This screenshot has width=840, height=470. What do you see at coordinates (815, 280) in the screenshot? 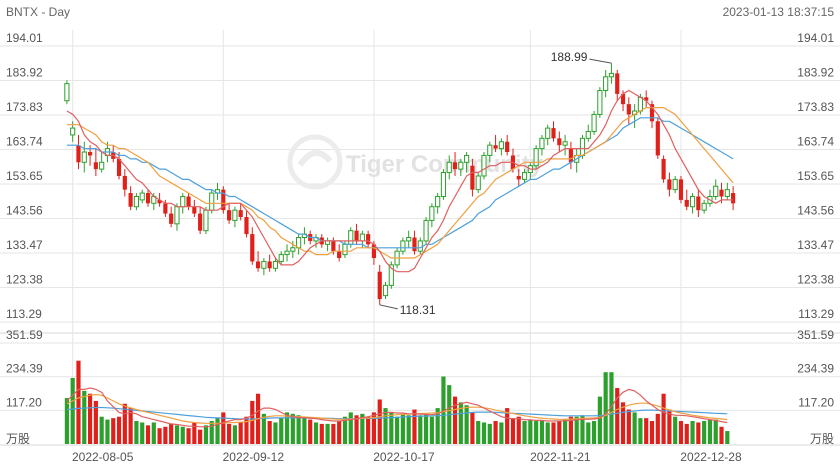
I see `price-tick-label-right: 123.38` at bounding box center [815, 280].